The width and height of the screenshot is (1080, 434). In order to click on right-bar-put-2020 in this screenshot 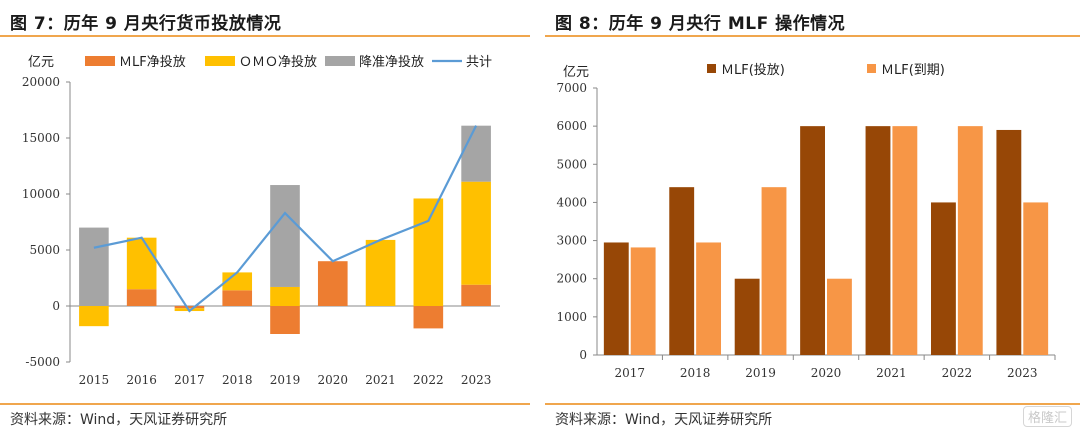, I will do `click(812, 241)`.